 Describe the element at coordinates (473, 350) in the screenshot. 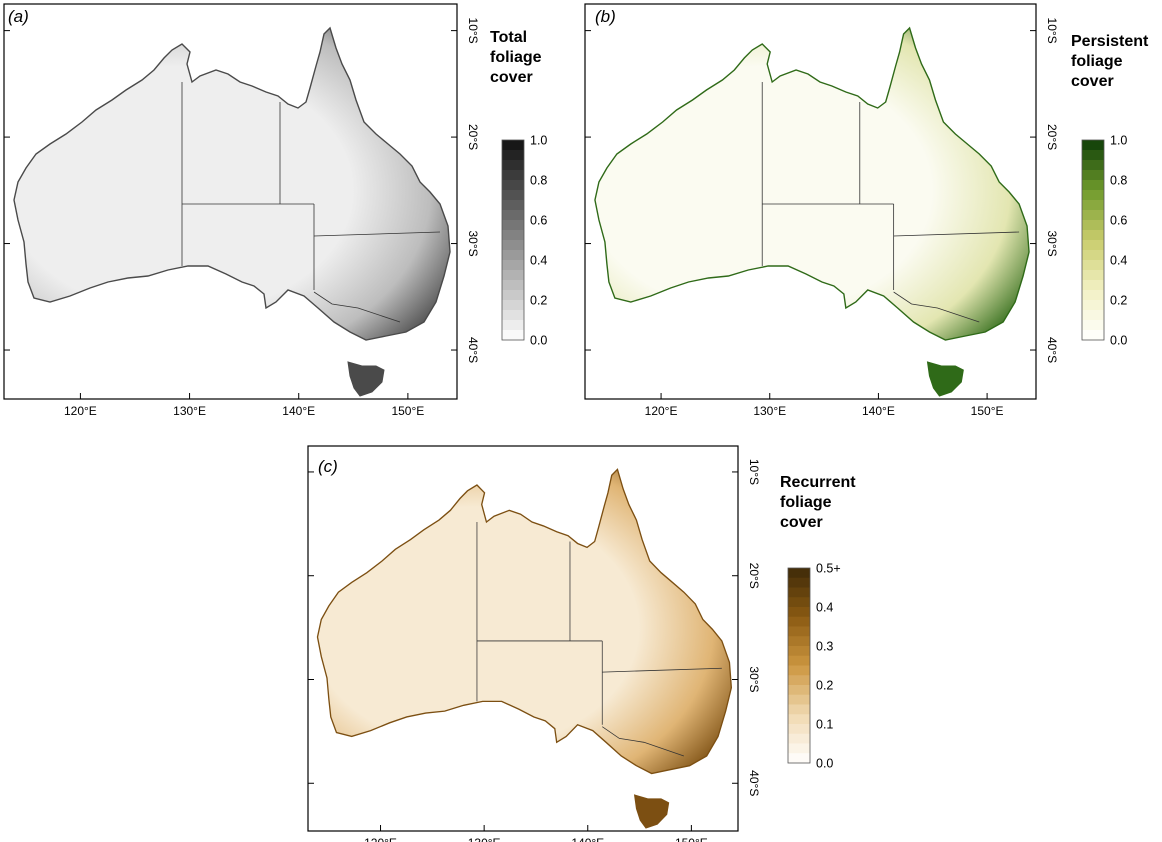

I see `y-tick-label: 40°S` at that location.